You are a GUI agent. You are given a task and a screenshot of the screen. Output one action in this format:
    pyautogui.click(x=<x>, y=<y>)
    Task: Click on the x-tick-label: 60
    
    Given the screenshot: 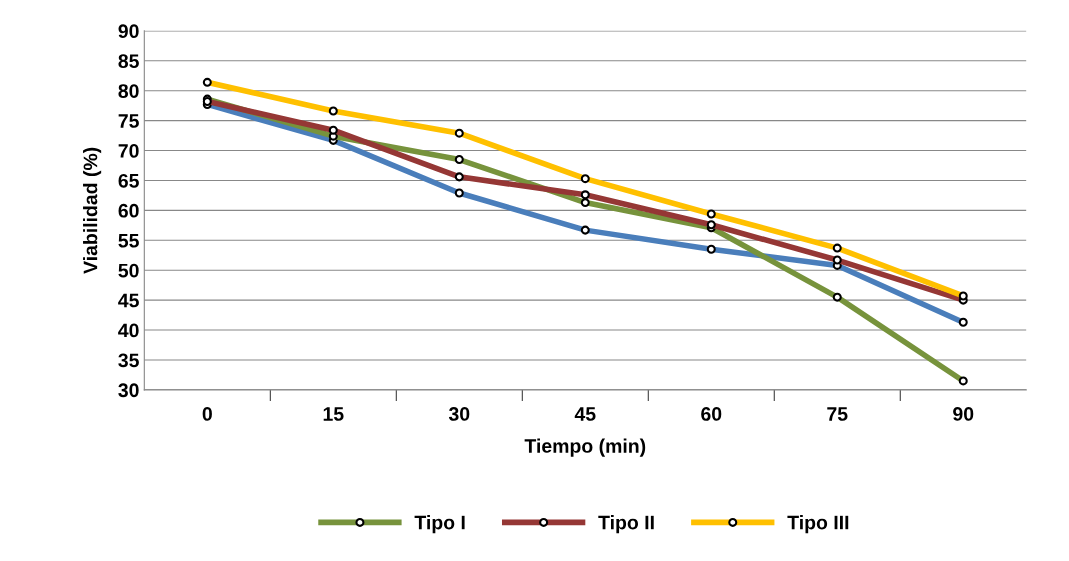 What is the action you would take?
    pyautogui.click(x=711, y=414)
    